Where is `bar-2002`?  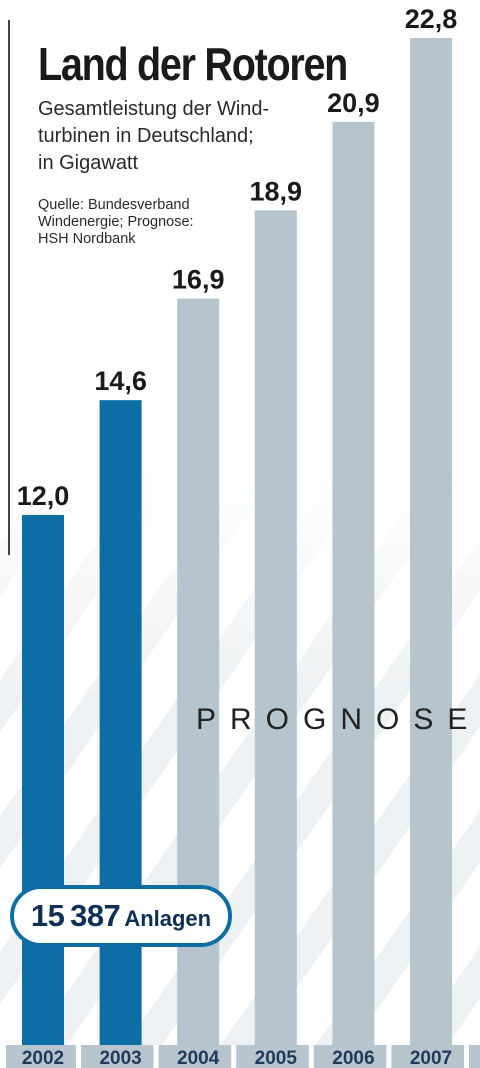 bar-2002 is located at coordinates (43, 780).